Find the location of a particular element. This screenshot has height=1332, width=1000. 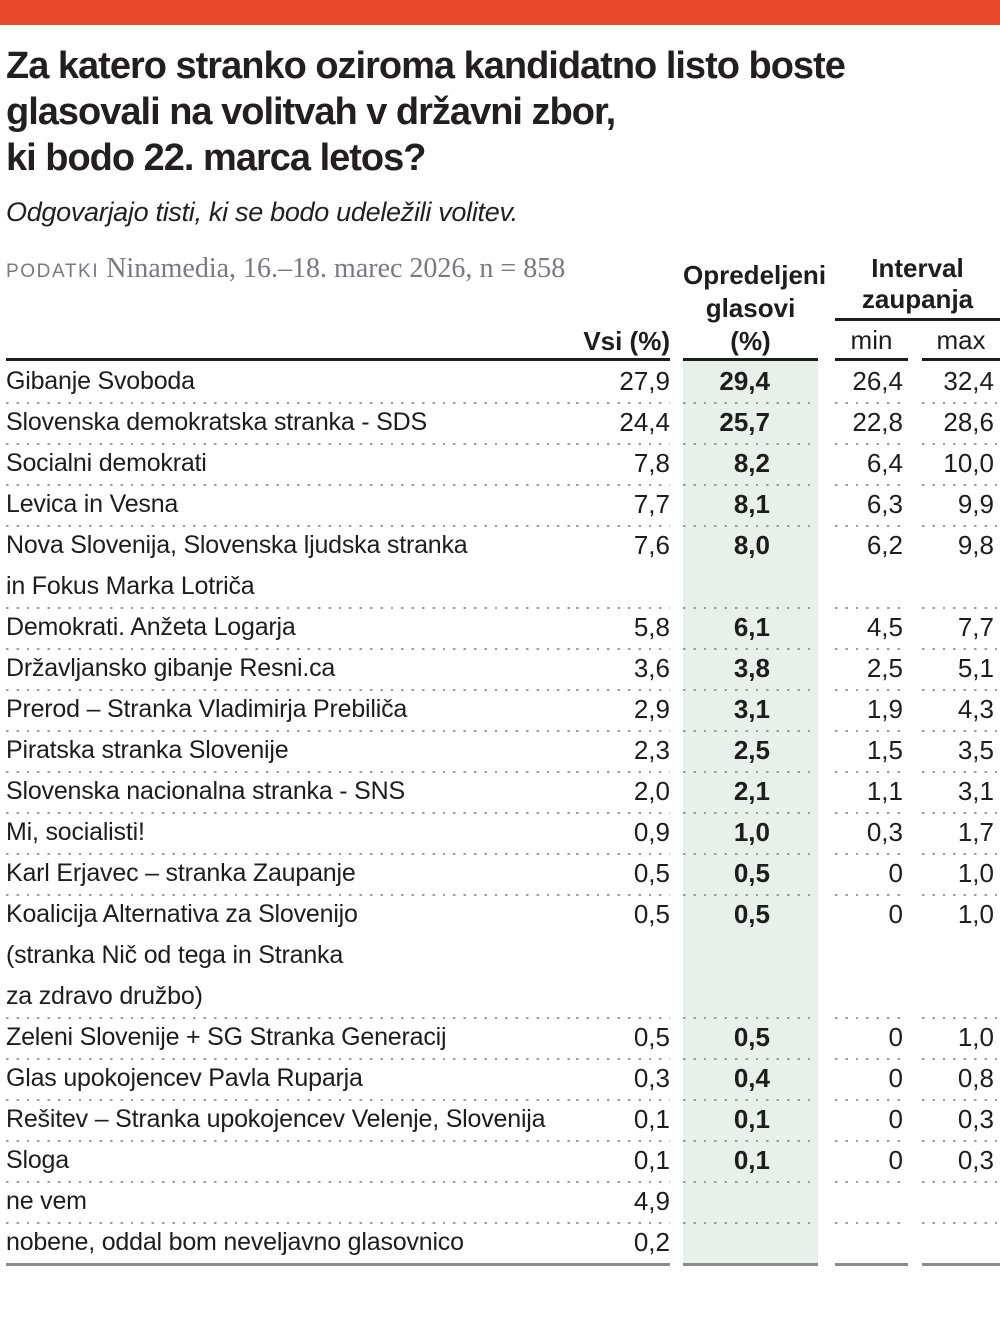

opredeljeni-value: 0,4 is located at coordinates (750, 1078).